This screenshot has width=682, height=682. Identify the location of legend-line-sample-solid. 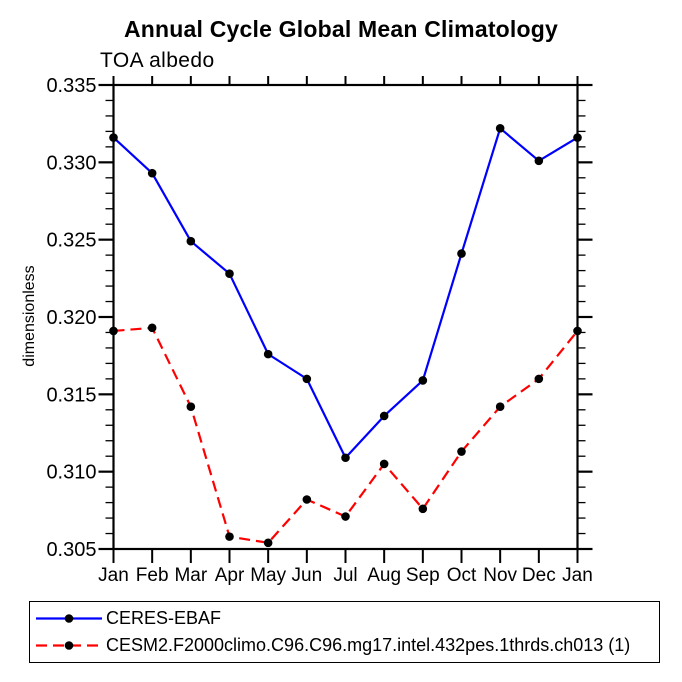
(69, 618).